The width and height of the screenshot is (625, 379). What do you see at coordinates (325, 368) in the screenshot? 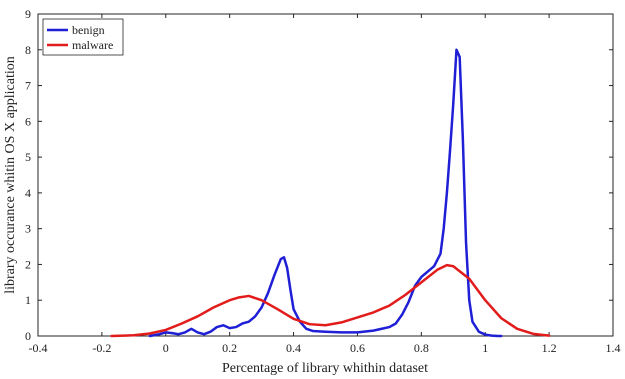
I see `x-axis-label: Percentage of library whithin dataset` at bounding box center [325, 368].